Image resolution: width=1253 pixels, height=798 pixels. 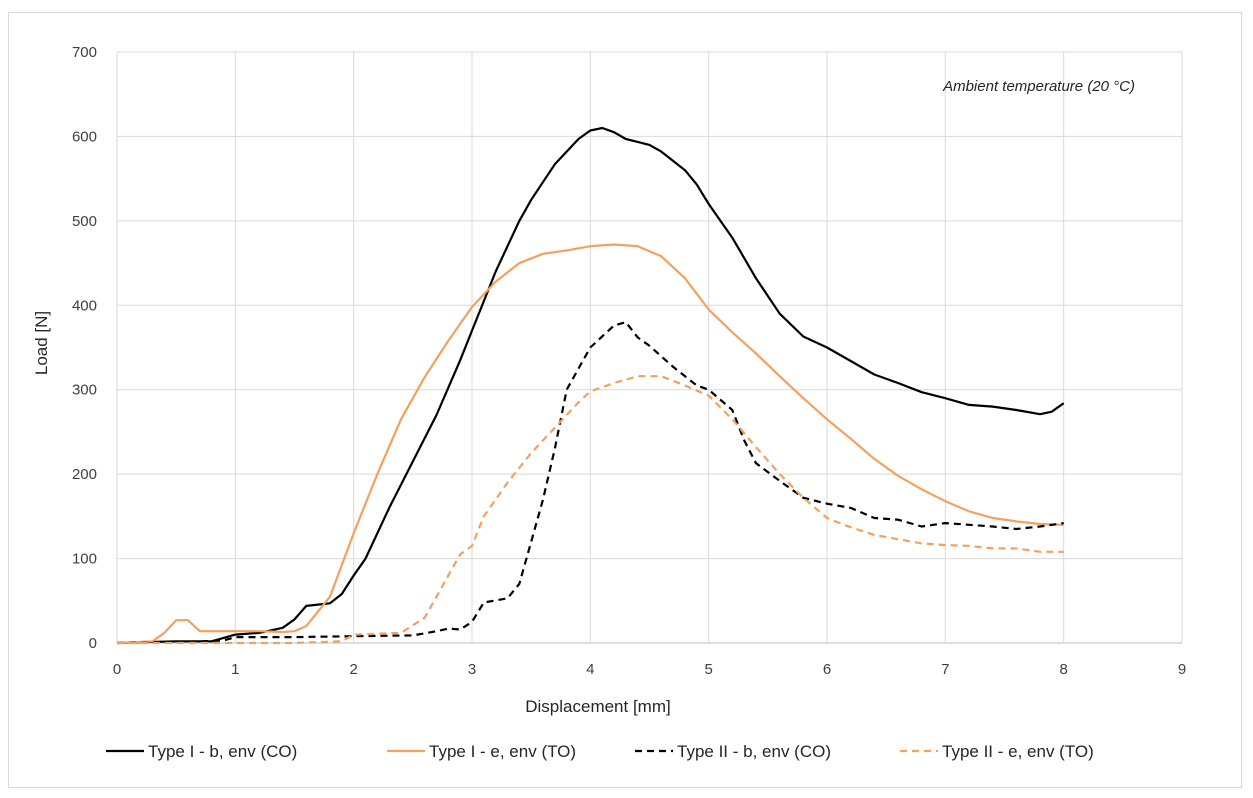 I want to click on x-tick-label: 4, so click(x=590, y=669).